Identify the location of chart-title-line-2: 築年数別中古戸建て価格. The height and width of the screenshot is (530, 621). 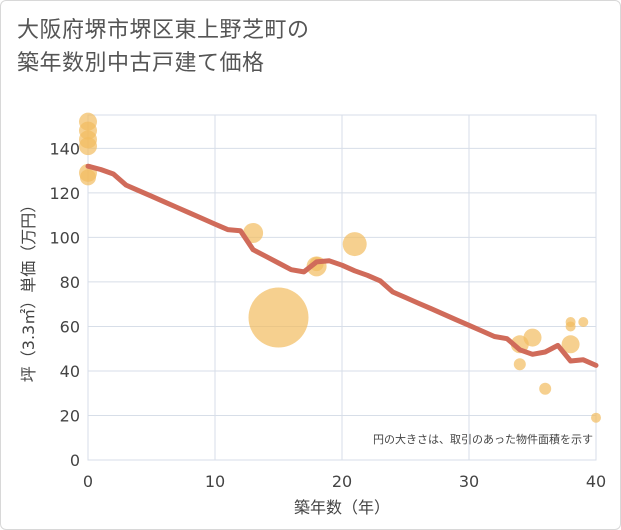
(141, 63).